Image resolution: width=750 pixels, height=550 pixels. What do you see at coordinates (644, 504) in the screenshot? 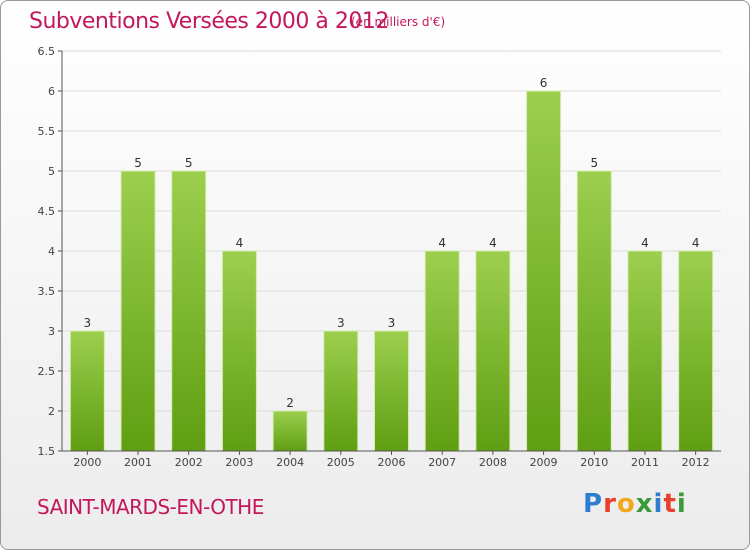
I see `logo-letter: x` at bounding box center [644, 504].